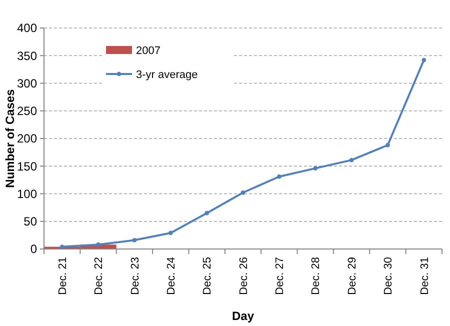 The image size is (450, 326). What do you see at coordinates (27, 111) in the screenshot?
I see `y-tick-label: 250` at bounding box center [27, 111].